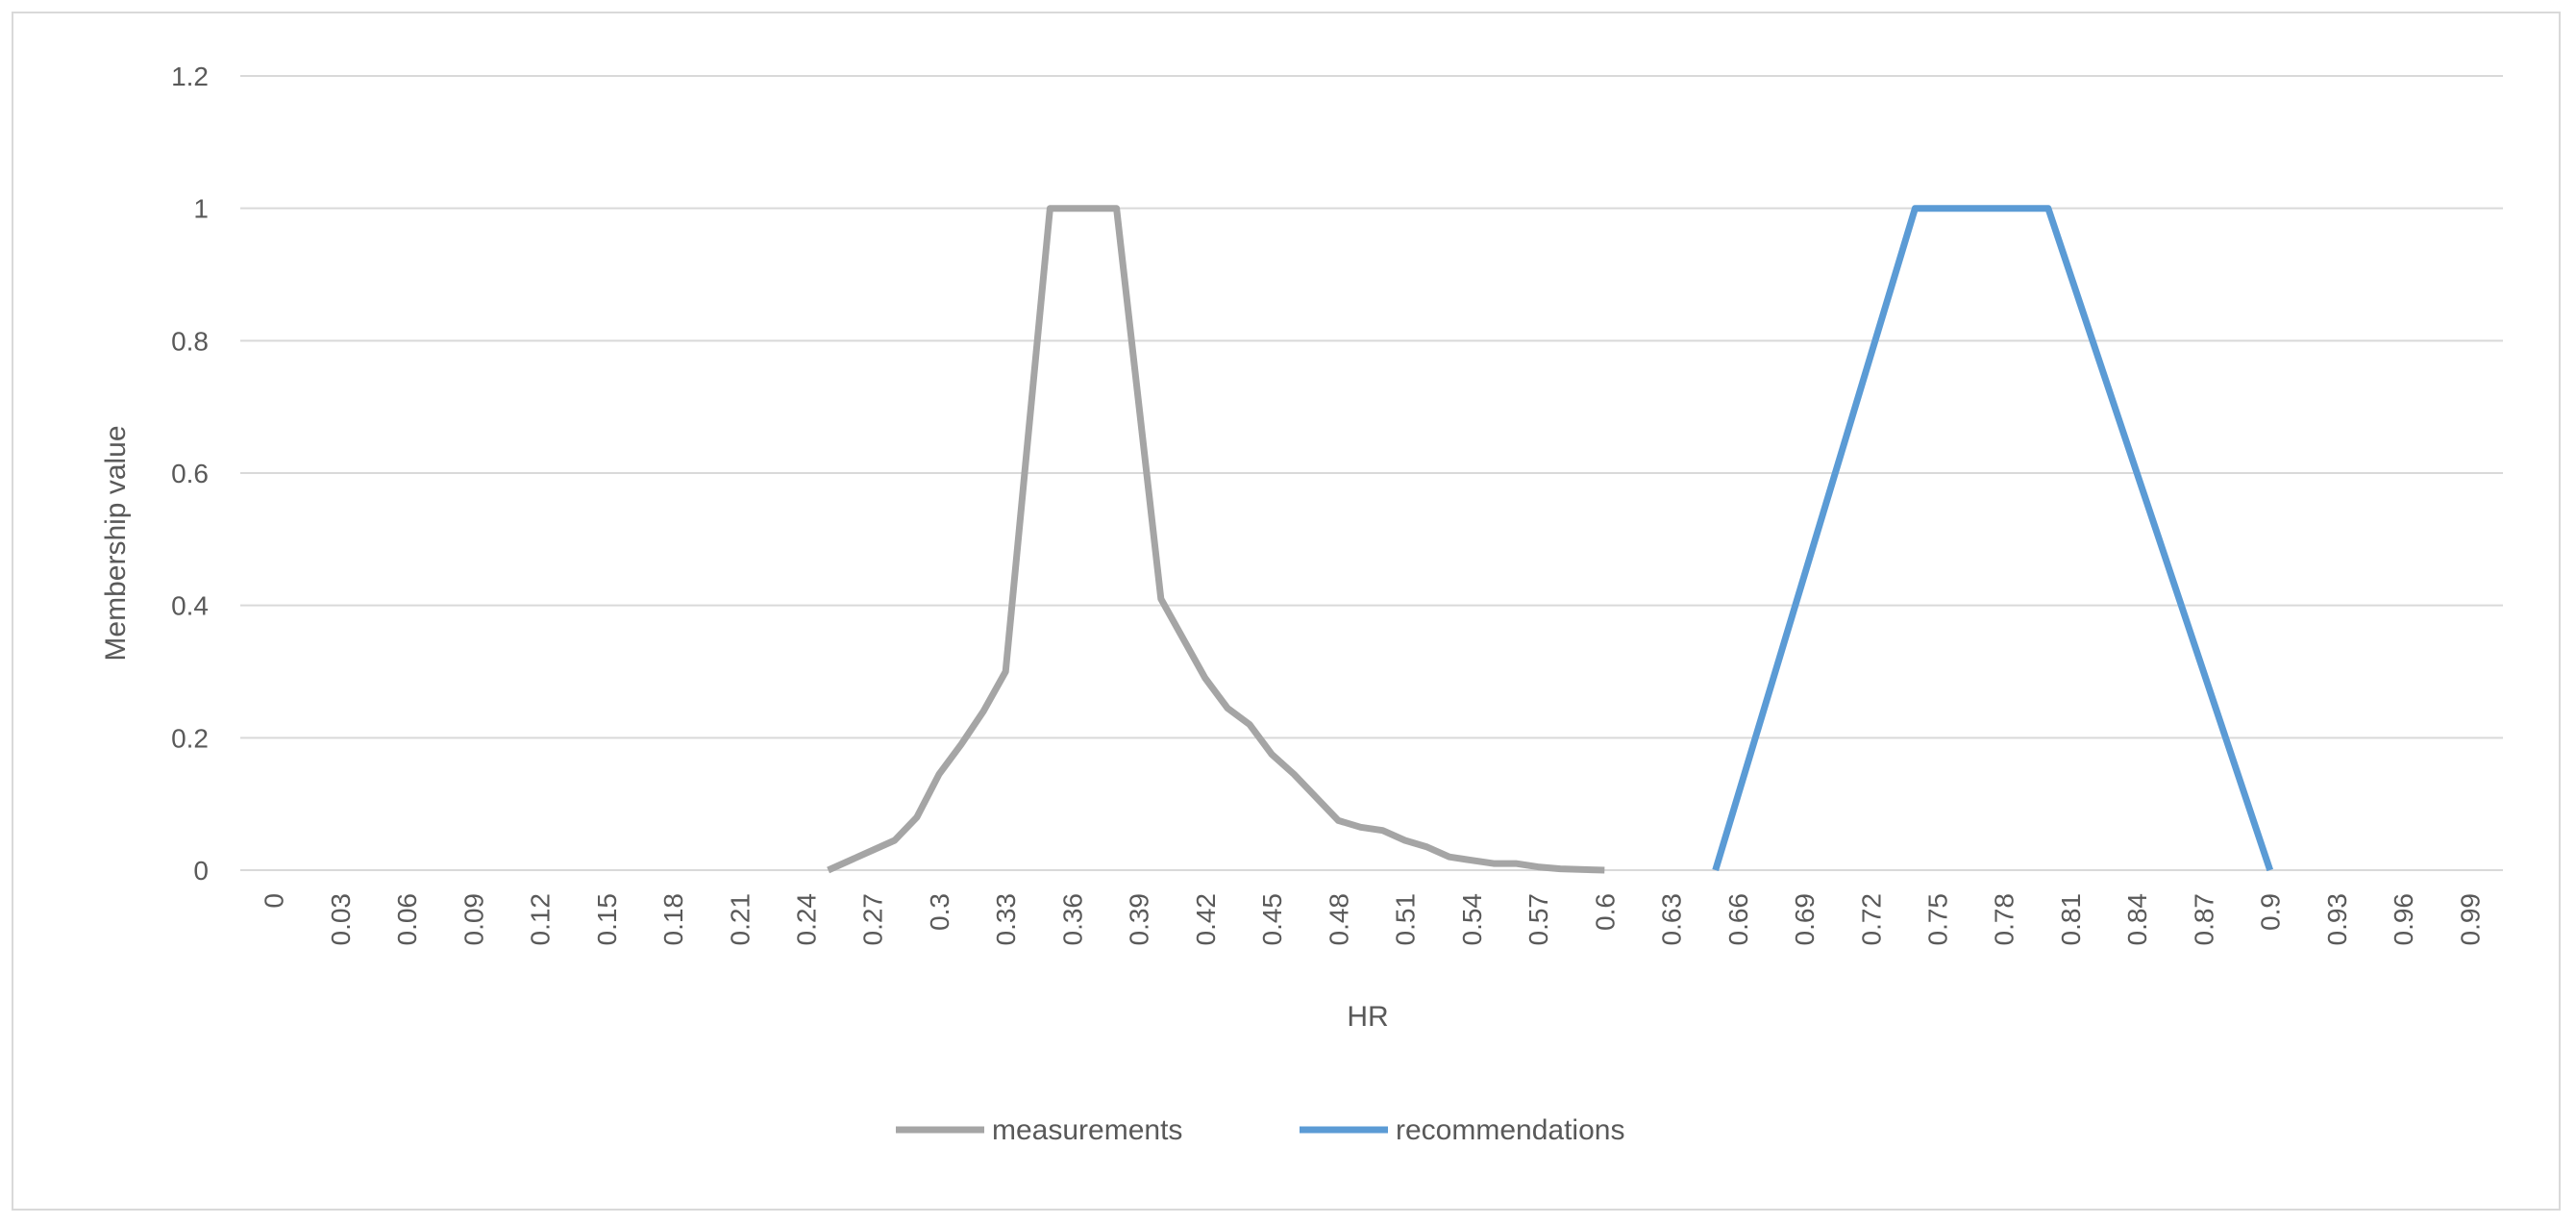 The height and width of the screenshot is (1224, 2576). What do you see at coordinates (607, 920) in the screenshot?
I see `x-tick-label: 0.15` at bounding box center [607, 920].